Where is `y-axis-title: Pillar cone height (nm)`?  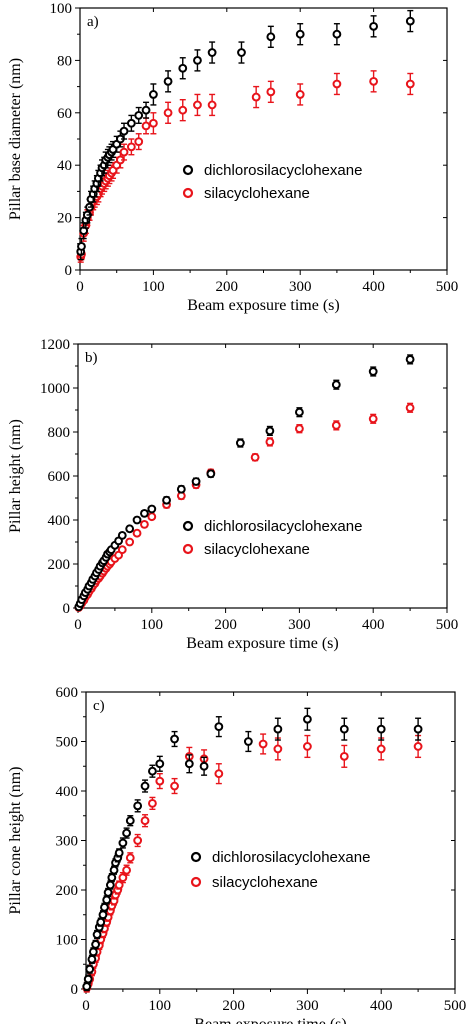 y-axis-title: Pillar cone height (nm) is located at coordinates (15, 841).